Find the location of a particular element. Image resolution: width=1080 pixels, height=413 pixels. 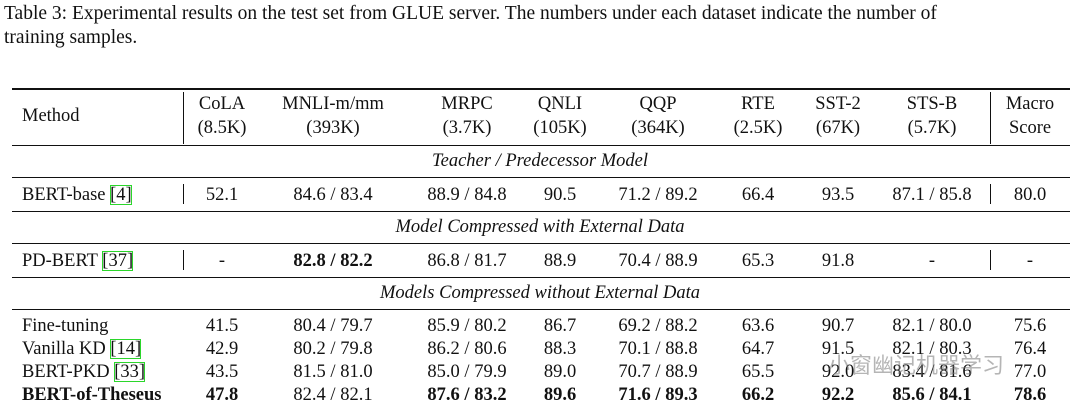

cell: 90.7 is located at coordinates (838, 326).